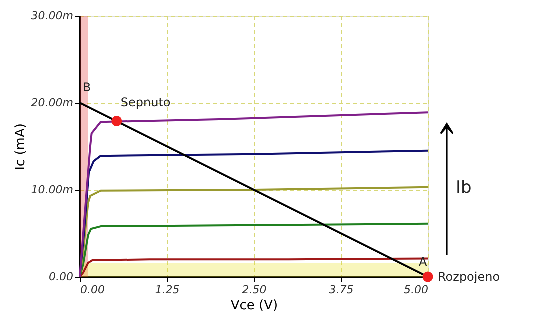 The width and height of the screenshot is (535, 332). Describe the element at coordinates (464, 188) in the screenshot. I see `text: Ib` at that location.